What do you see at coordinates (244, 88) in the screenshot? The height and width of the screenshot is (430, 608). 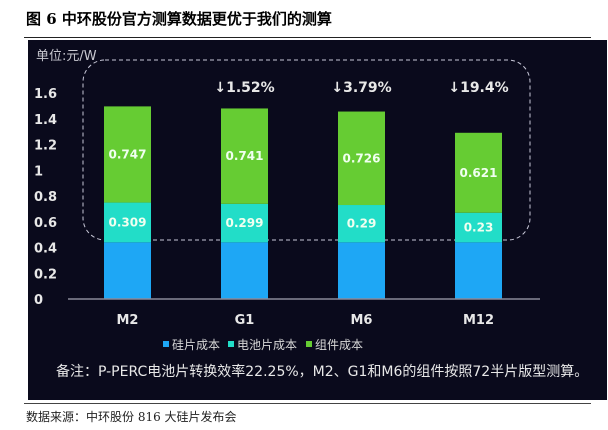 I see `change-annotation: ↓1.52%` at bounding box center [244, 88].